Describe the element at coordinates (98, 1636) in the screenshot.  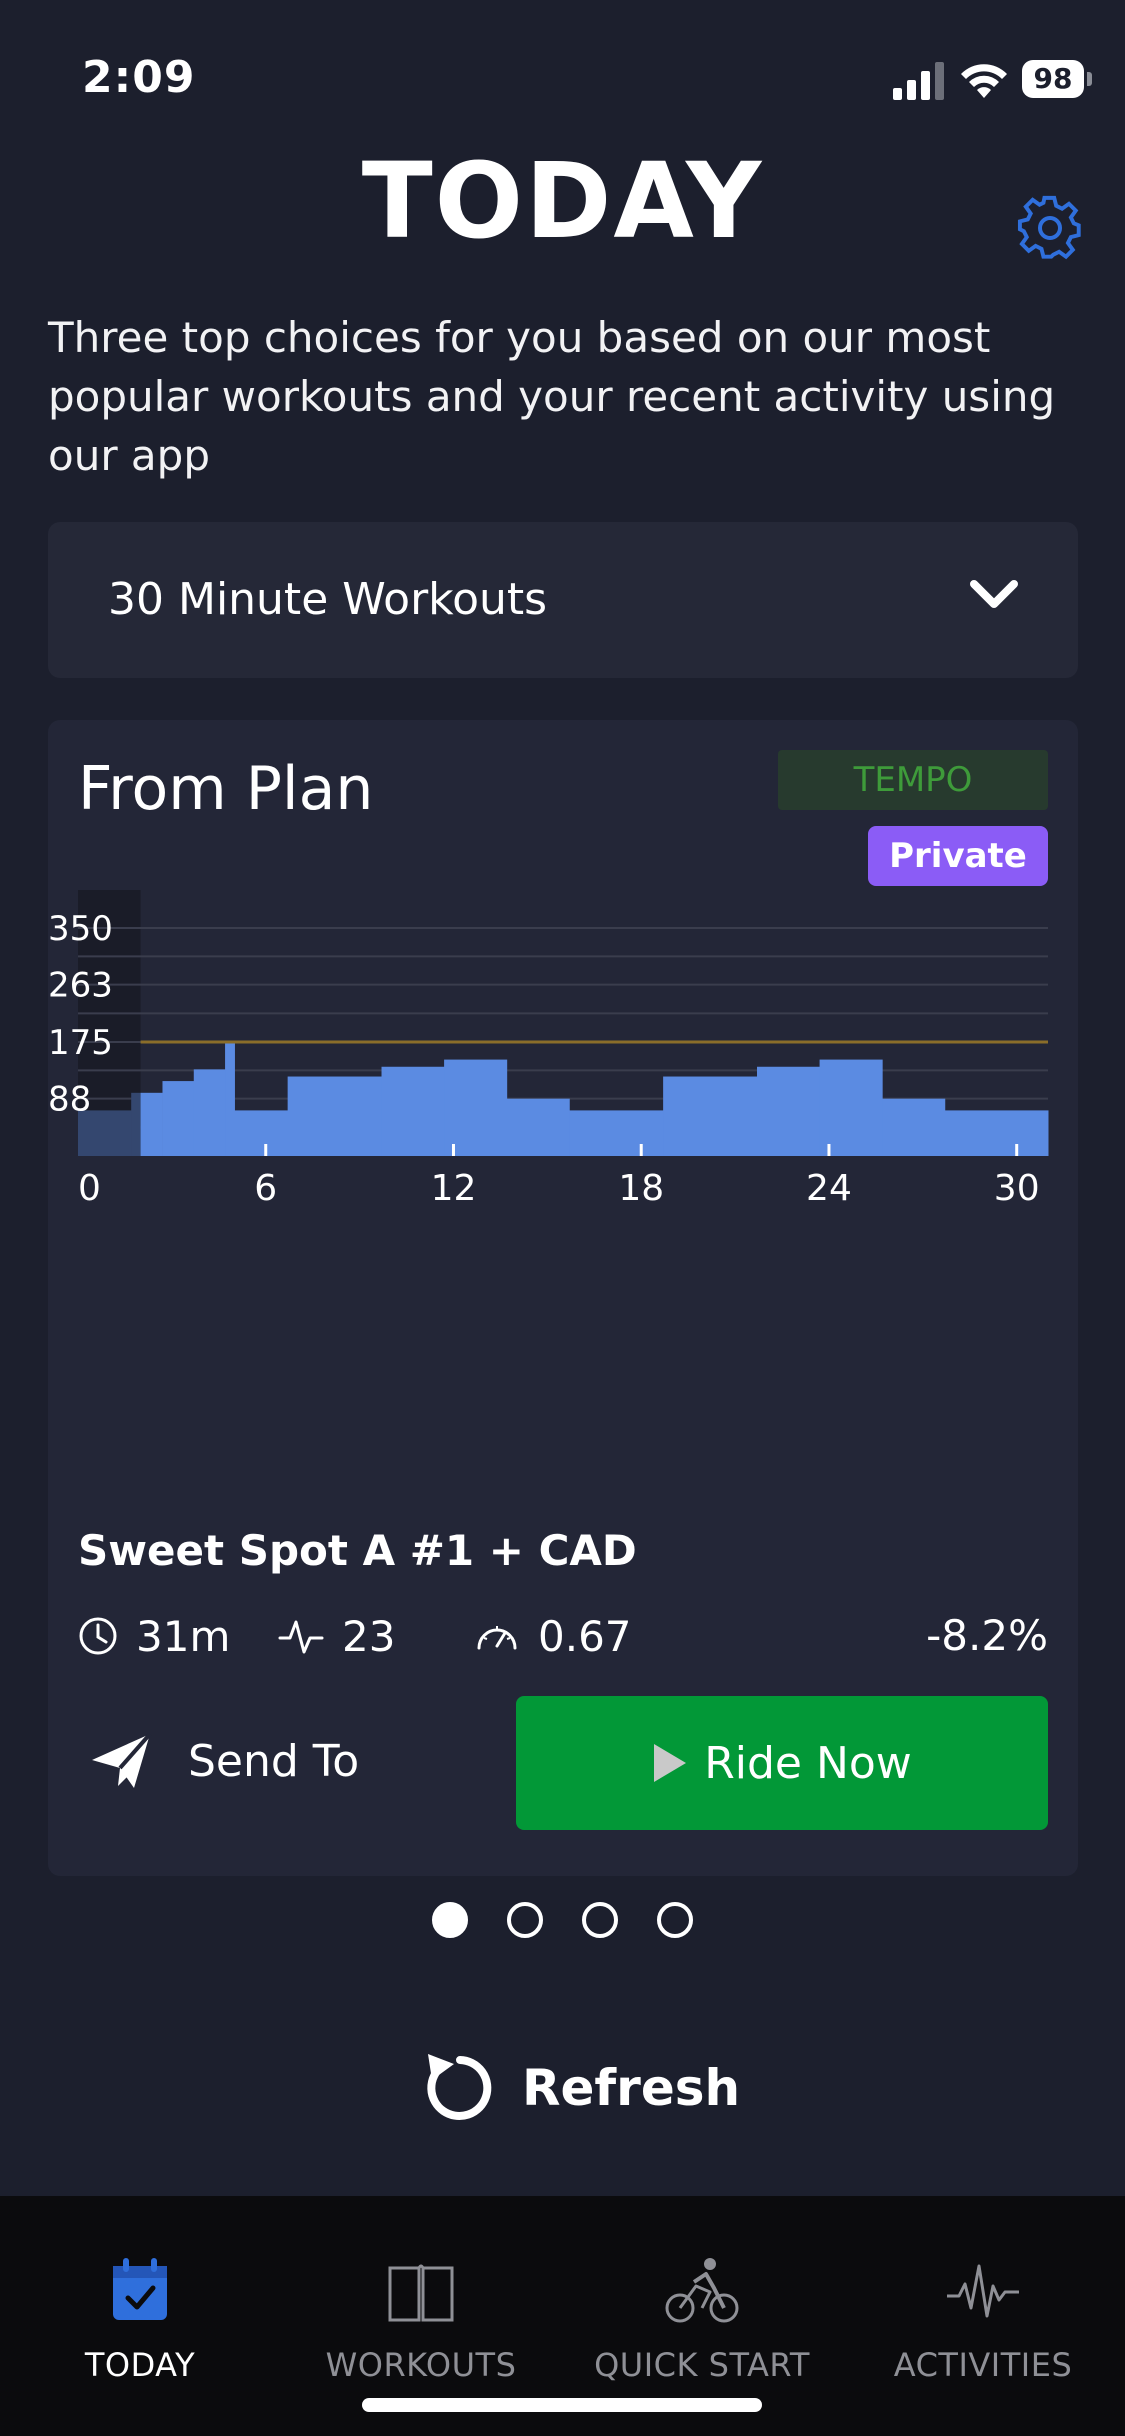
I see `clock-icon` at that location.